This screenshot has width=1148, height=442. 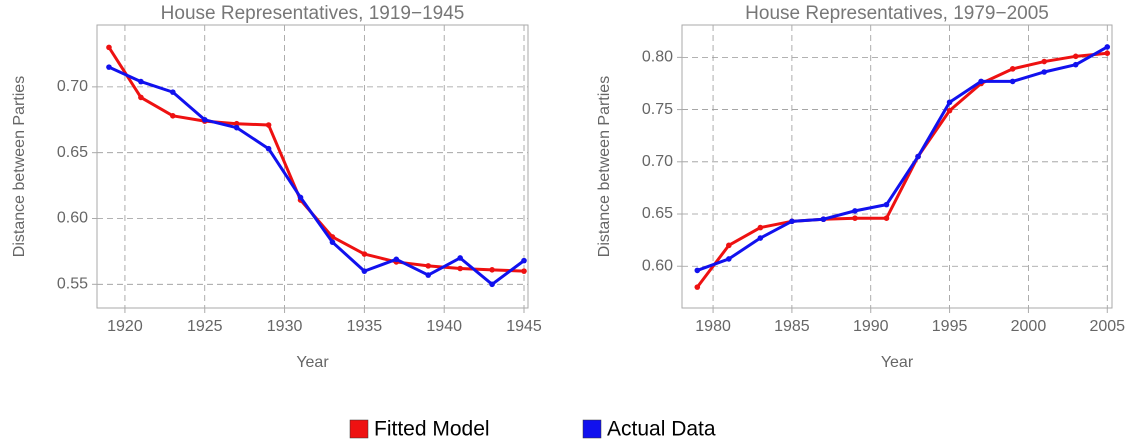 What do you see at coordinates (432, 429) in the screenshot?
I see `legend-label: Fitted Model` at bounding box center [432, 429].